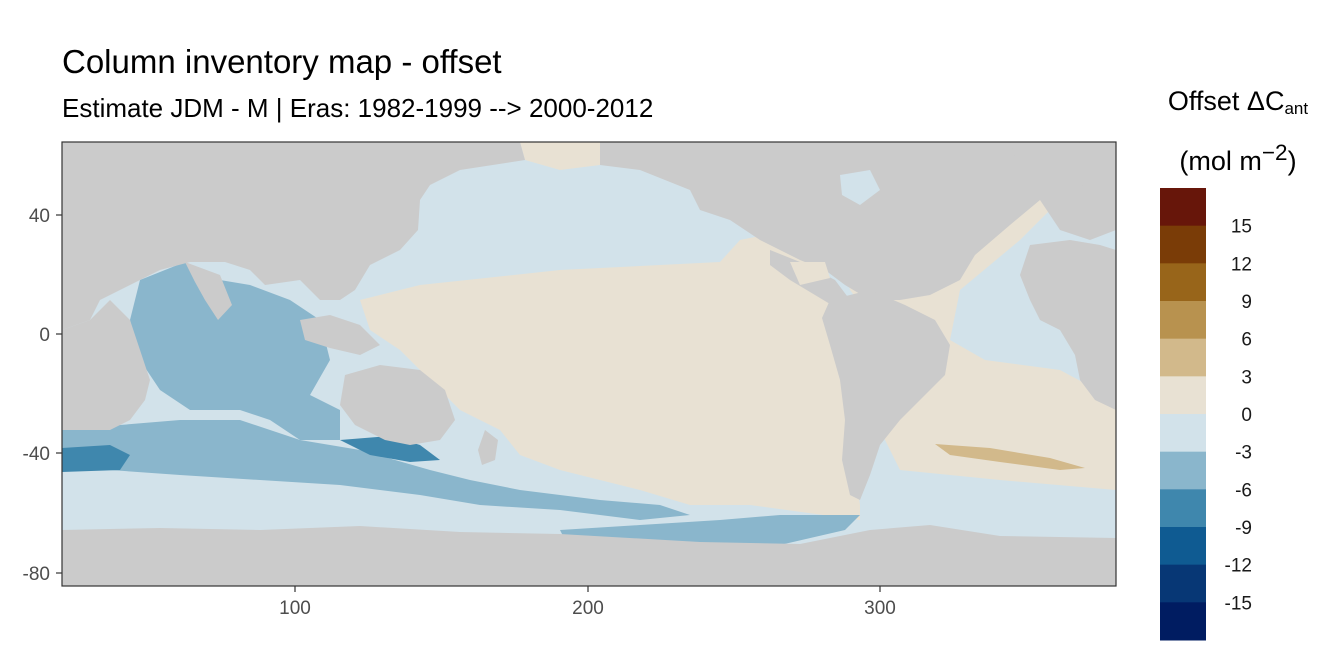  Describe the element at coordinates (44, 335) in the screenshot. I see `y-tick-label: 0` at that location.